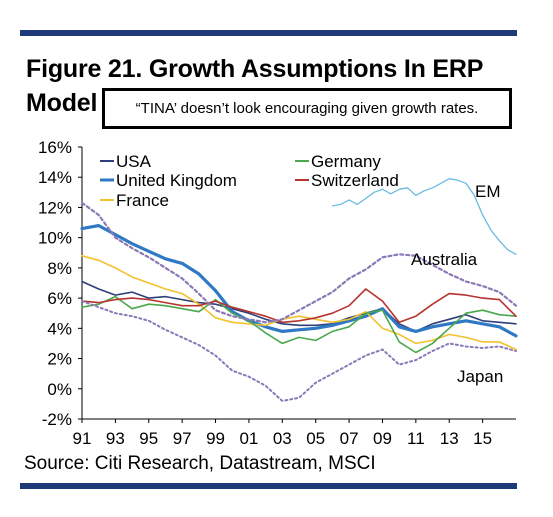 Image resolution: width=553 pixels, height=517 pixels. What do you see at coordinates (55, 207) in the screenshot?
I see `y-tick-label: 12%` at bounding box center [55, 207].